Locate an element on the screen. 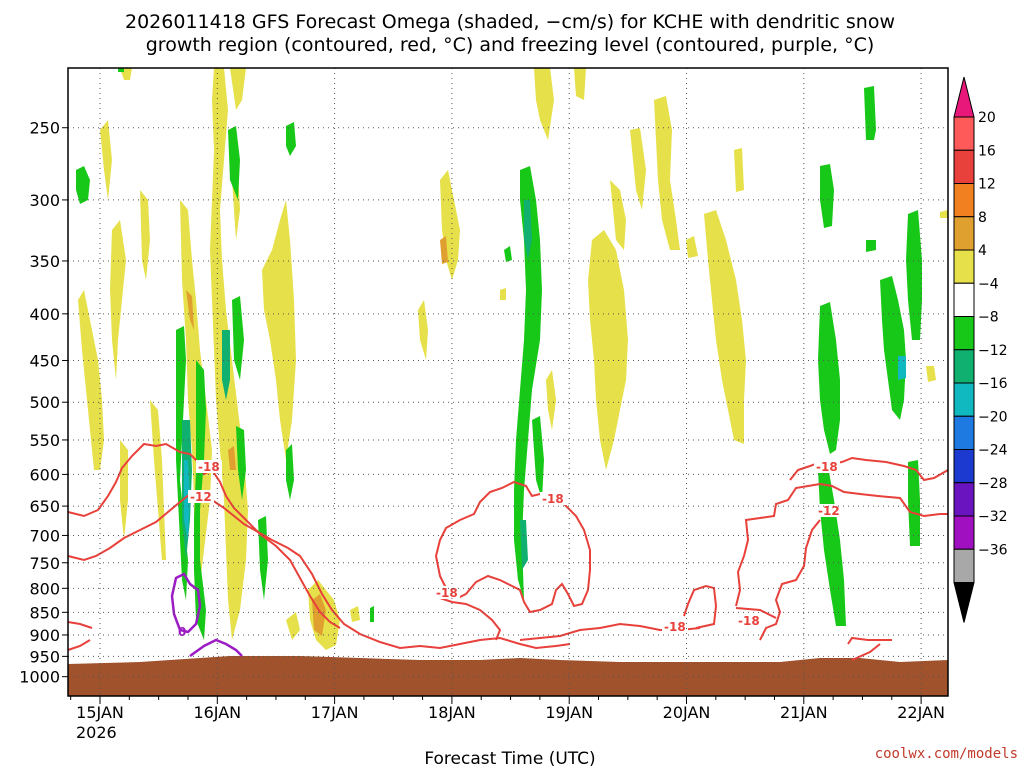  colorbar-label: −24 is located at coordinates (993, 451).